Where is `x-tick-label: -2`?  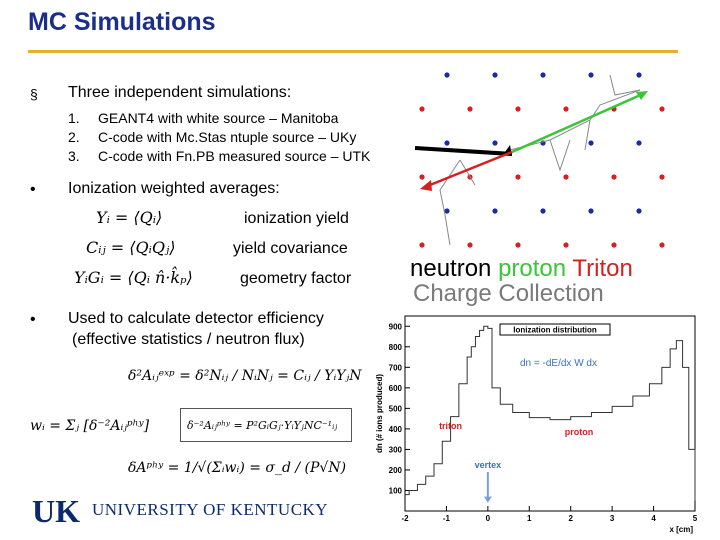
x-tick-label: -2 is located at coordinates (405, 518).